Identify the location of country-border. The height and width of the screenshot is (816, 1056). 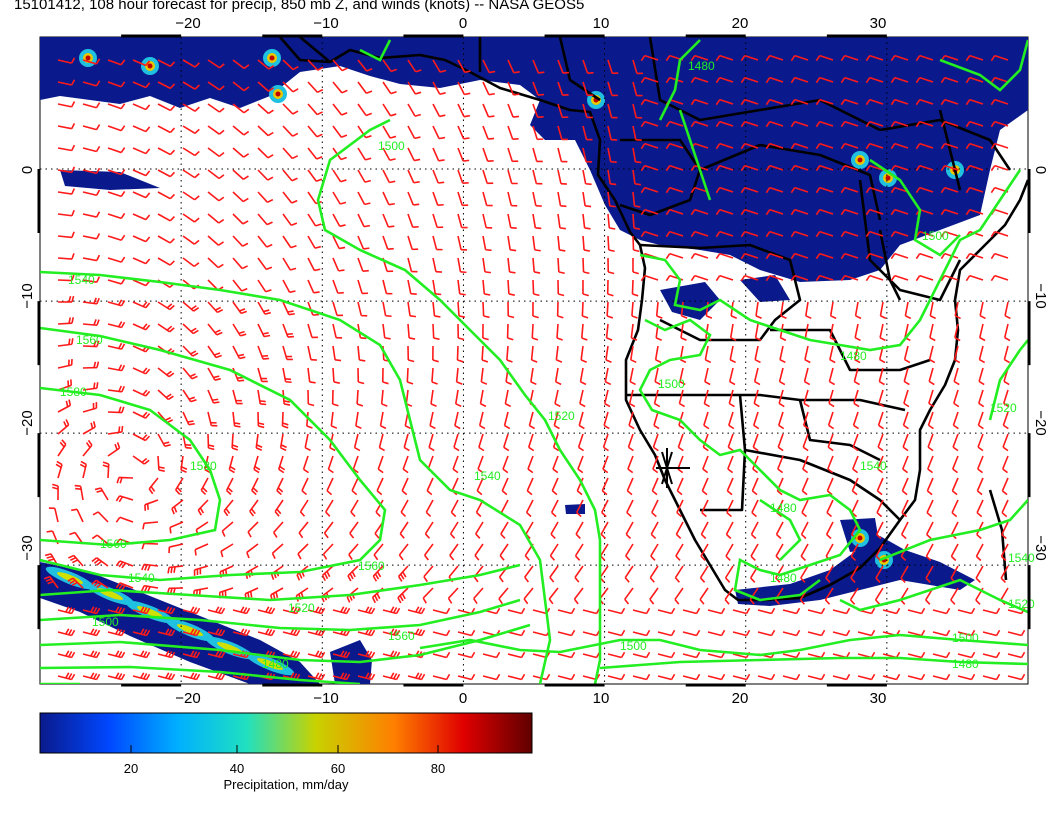
(315, 50).